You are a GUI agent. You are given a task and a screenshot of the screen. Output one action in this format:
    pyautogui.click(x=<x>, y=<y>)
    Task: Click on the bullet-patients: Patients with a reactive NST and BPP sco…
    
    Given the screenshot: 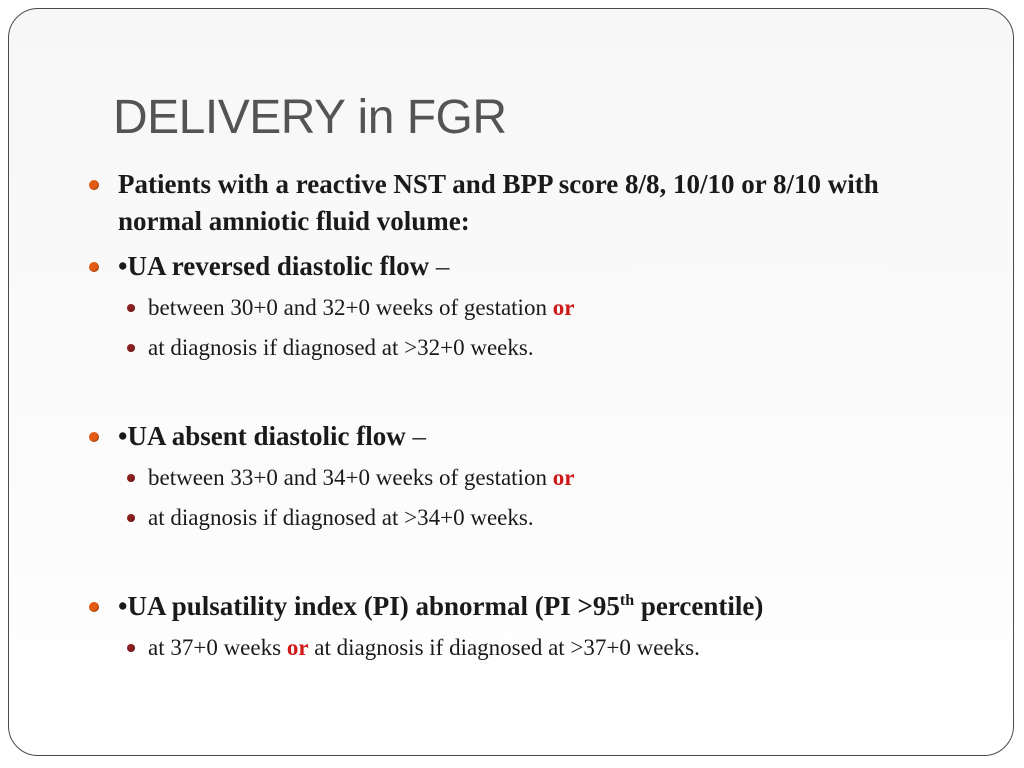 What is the action you would take?
    pyautogui.click(x=498, y=202)
    